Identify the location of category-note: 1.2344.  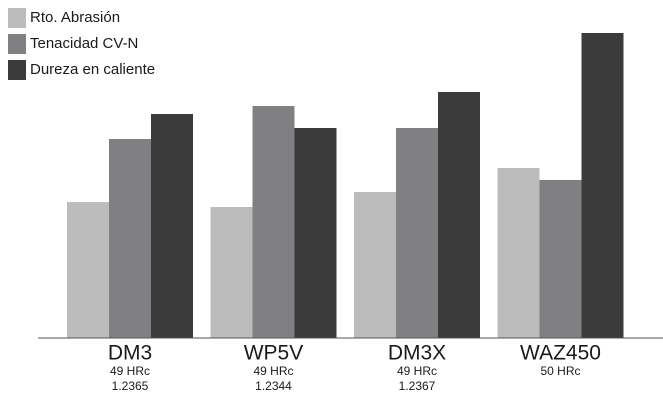
(273, 386).